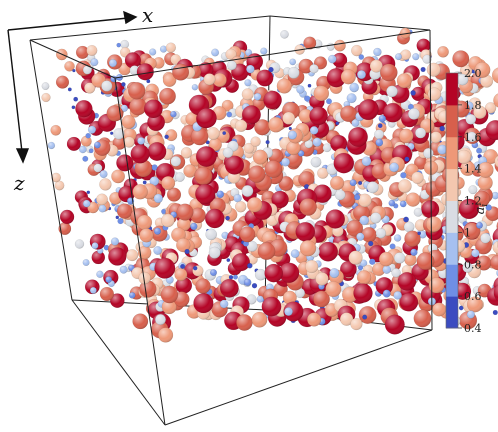 The height and width of the screenshot is (432, 498). I want to click on colorbar, so click(452, 200).